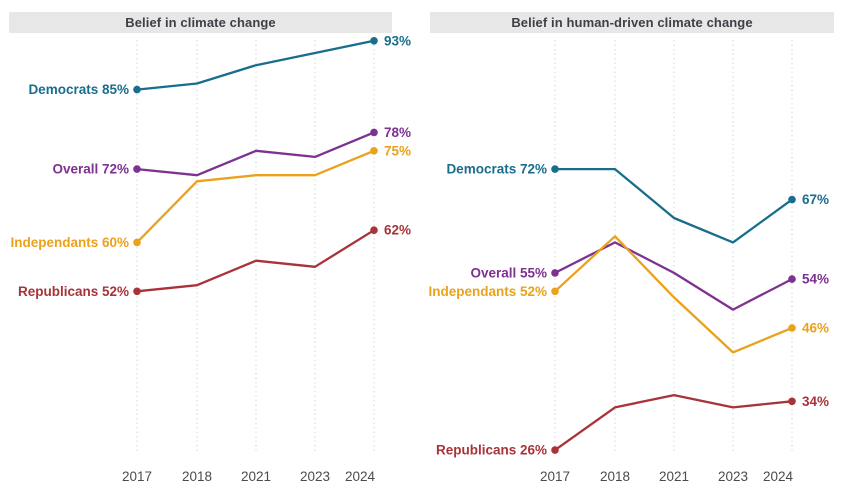 The image size is (843, 497). Describe the element at coordinates (73, 291) in the screenshot. I see `series-start-label: Republicans 52%` at that location.